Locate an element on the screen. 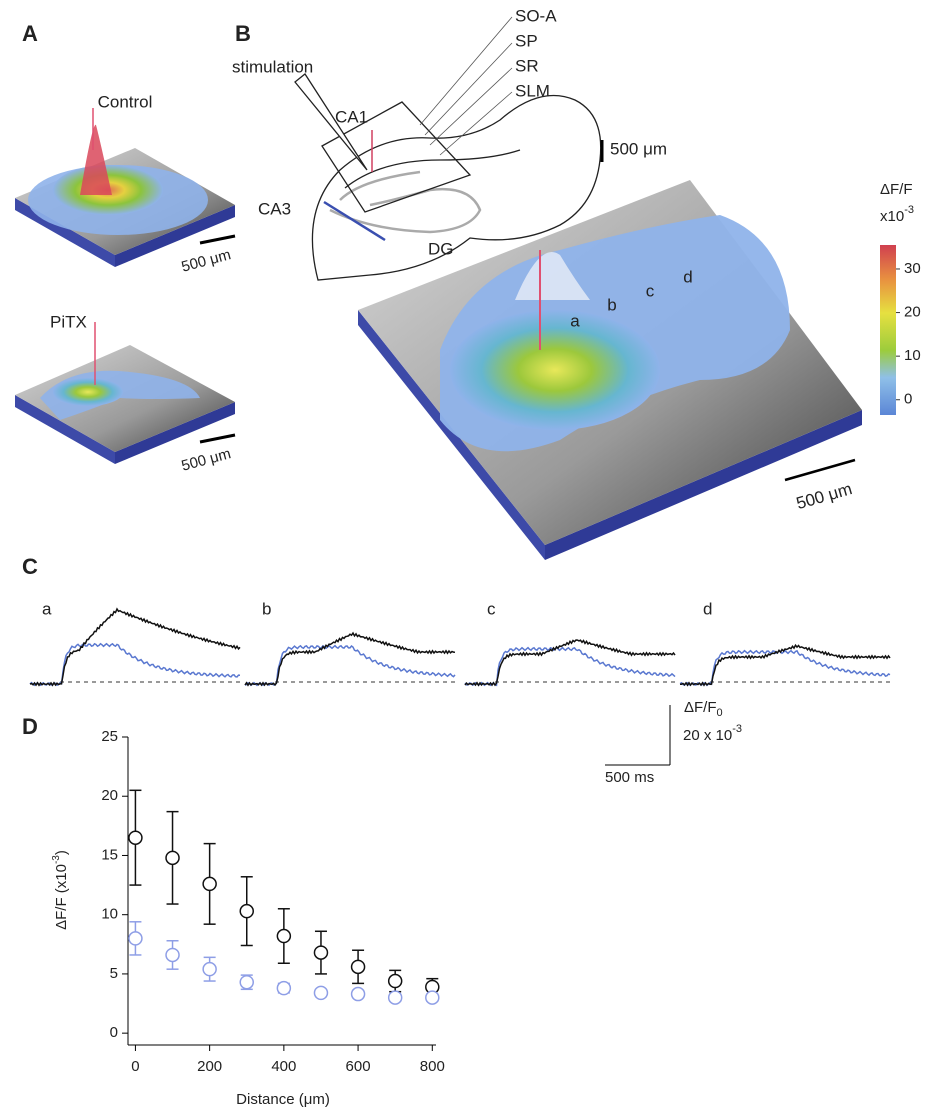 This screenshot has height=1114, width=945. colorbar is located at coordinates (888, 330).